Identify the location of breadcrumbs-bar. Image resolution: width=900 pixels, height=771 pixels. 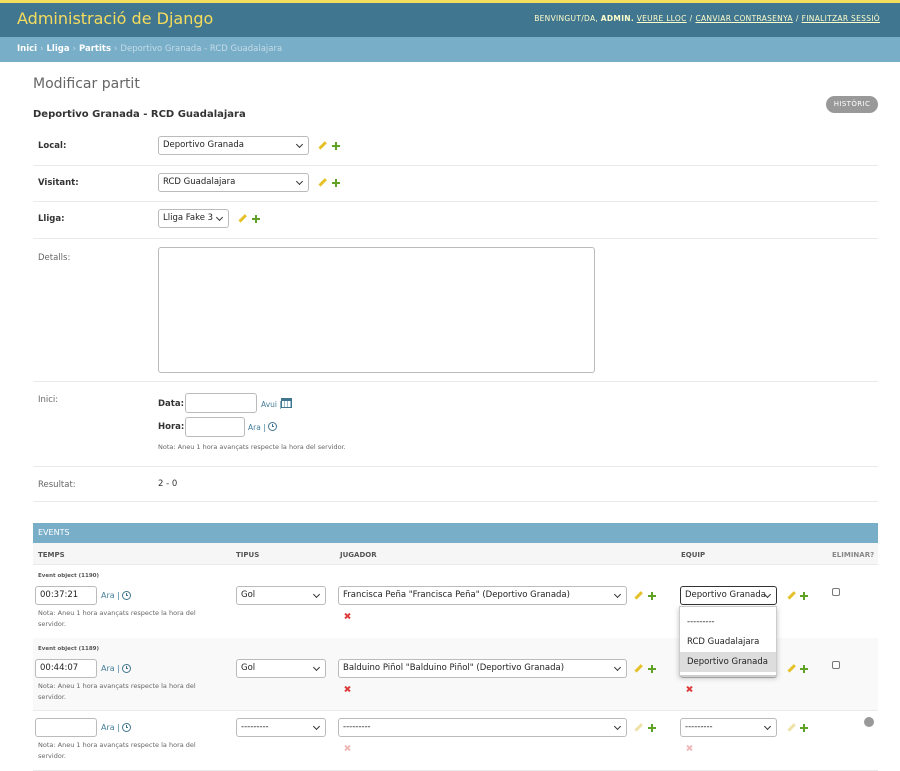
(450, 49).